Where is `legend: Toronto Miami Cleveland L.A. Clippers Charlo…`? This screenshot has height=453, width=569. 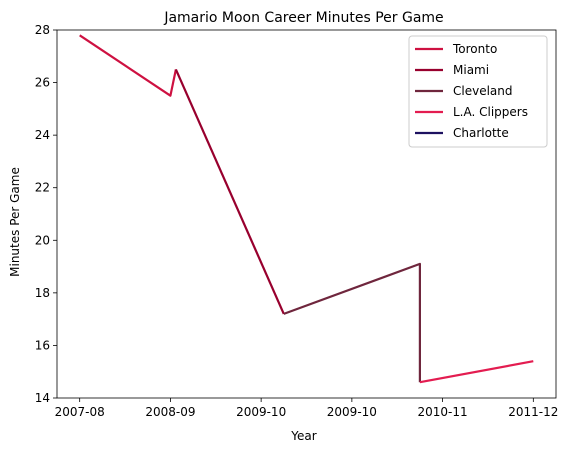 legend: Toronto Miami Cleveland L.A. Clippers Charlo… is located at coordinates (478, 91).